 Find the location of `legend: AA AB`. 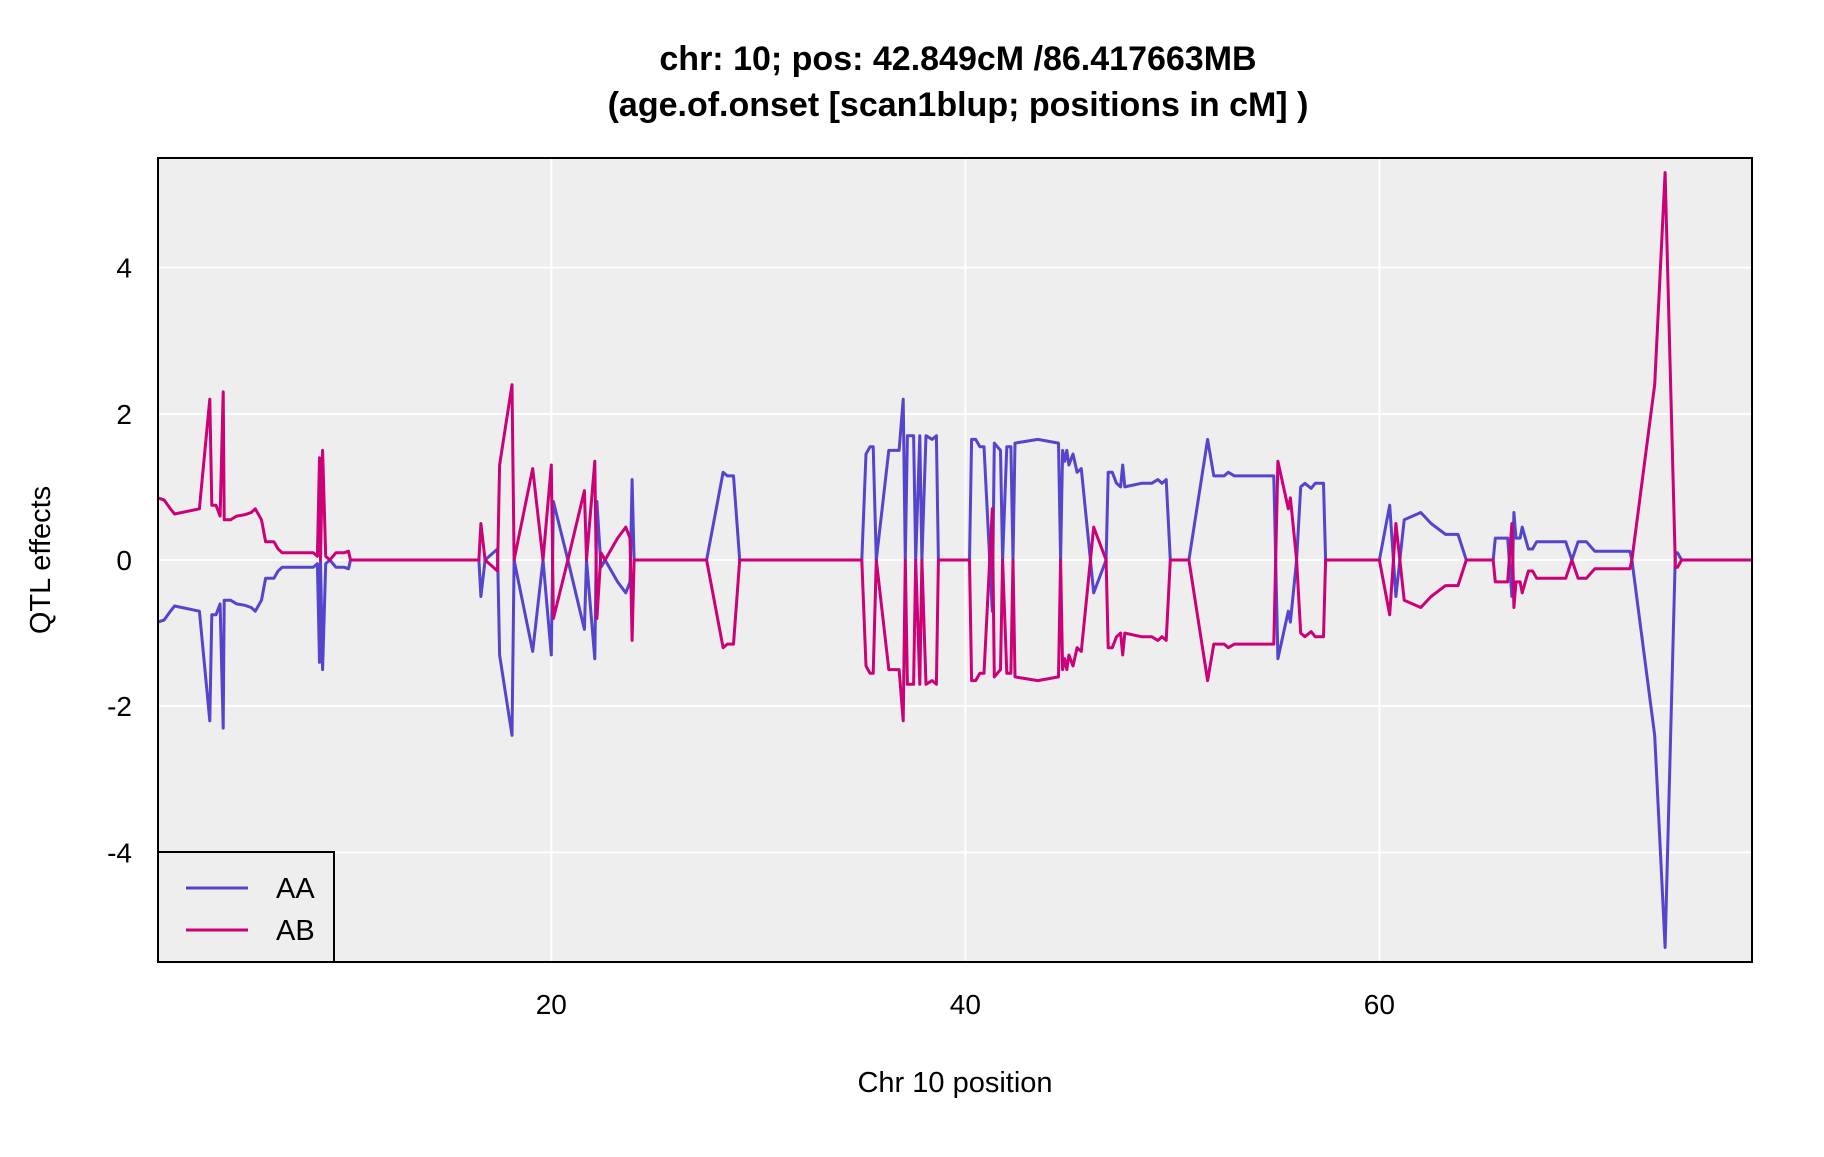

legend: AA AB is located at coordinates (246, 907).